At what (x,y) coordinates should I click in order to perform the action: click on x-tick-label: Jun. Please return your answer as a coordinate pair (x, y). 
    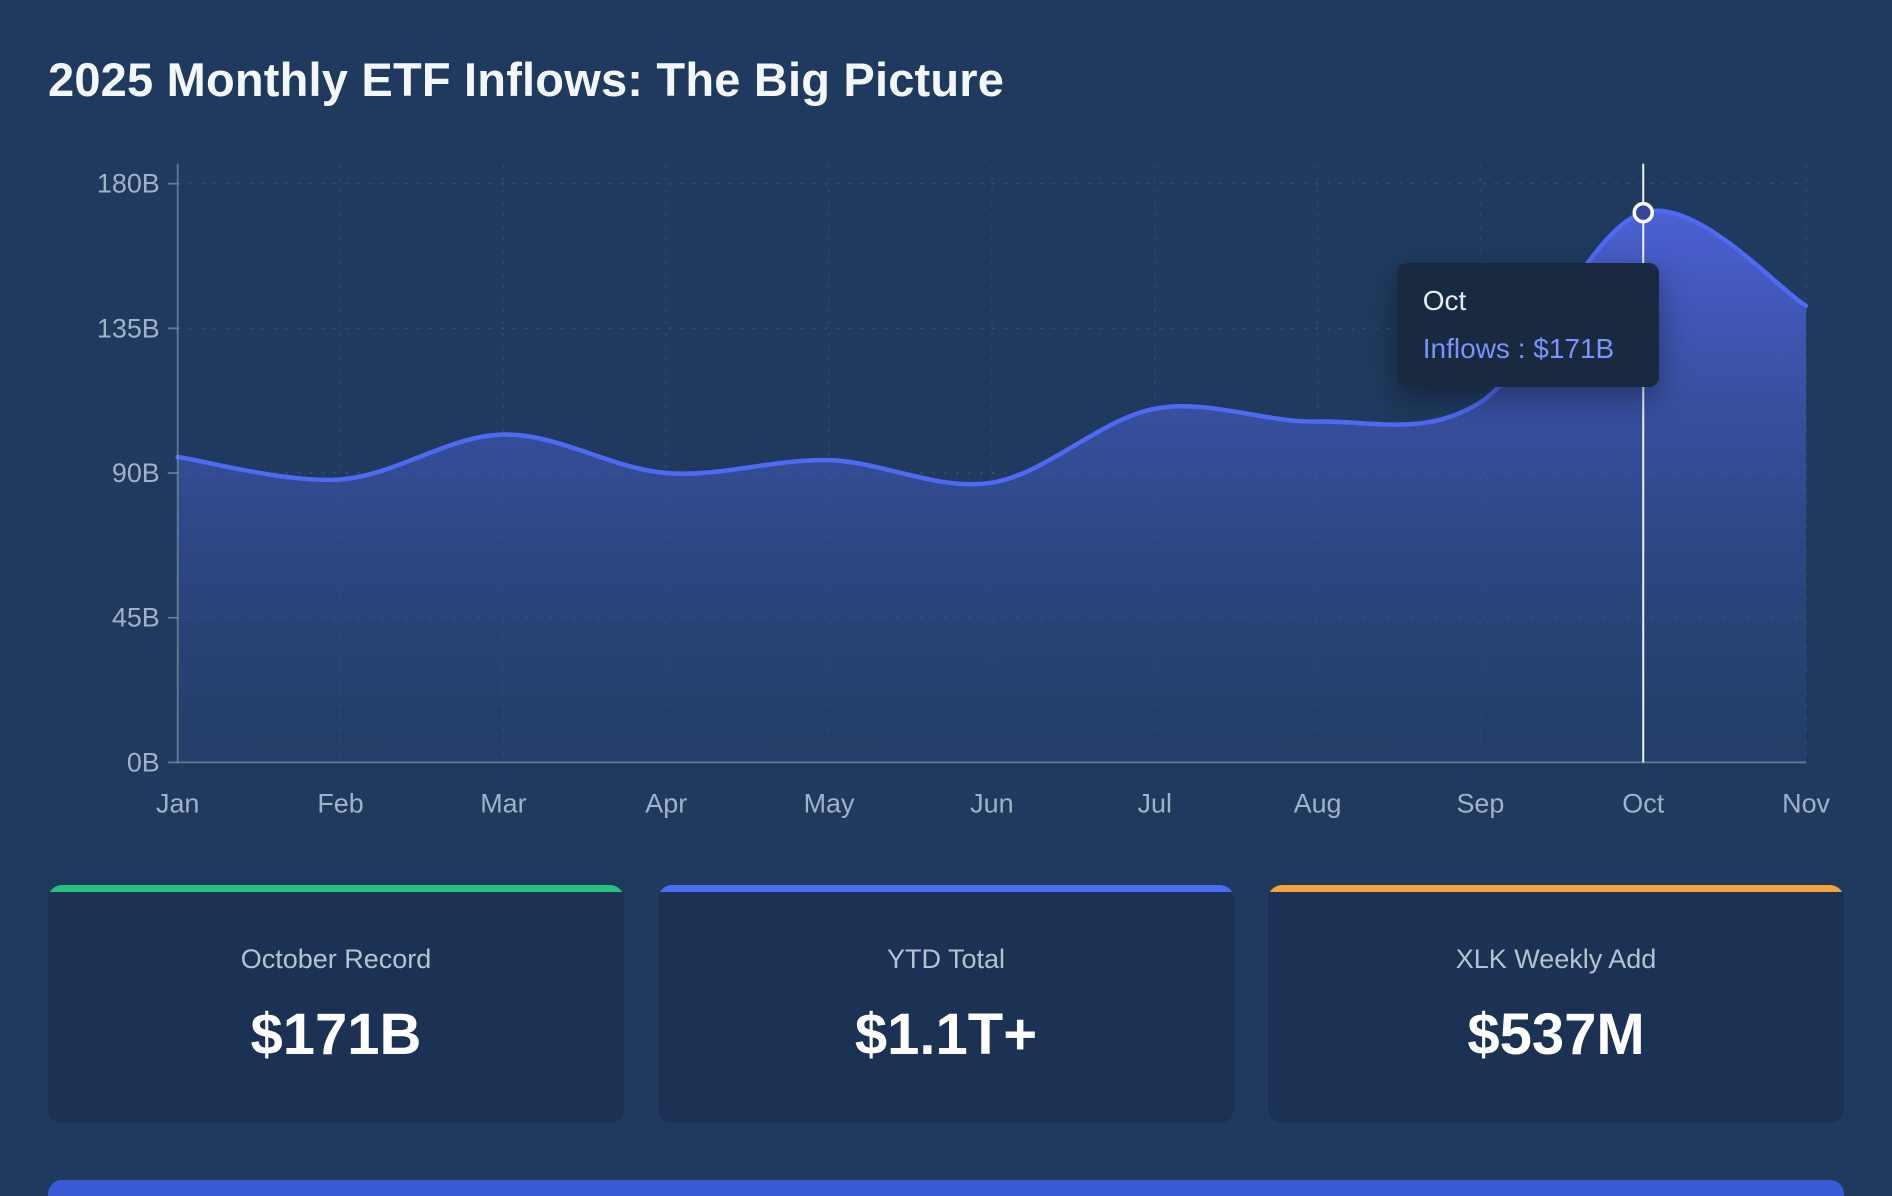
    Looking at the image, I should click on (991, 803).